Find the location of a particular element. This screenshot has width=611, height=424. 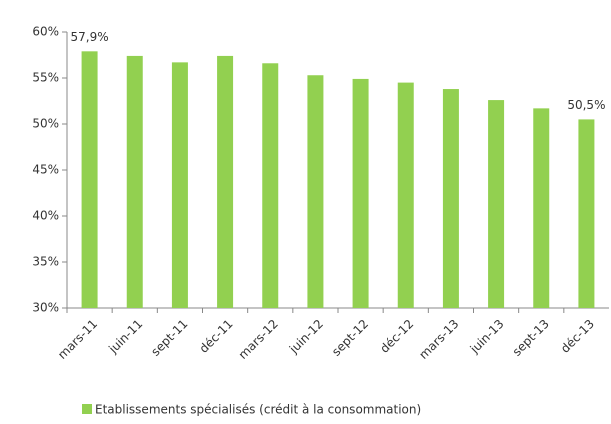

legend-swatch is located at coordinates (87, 409).